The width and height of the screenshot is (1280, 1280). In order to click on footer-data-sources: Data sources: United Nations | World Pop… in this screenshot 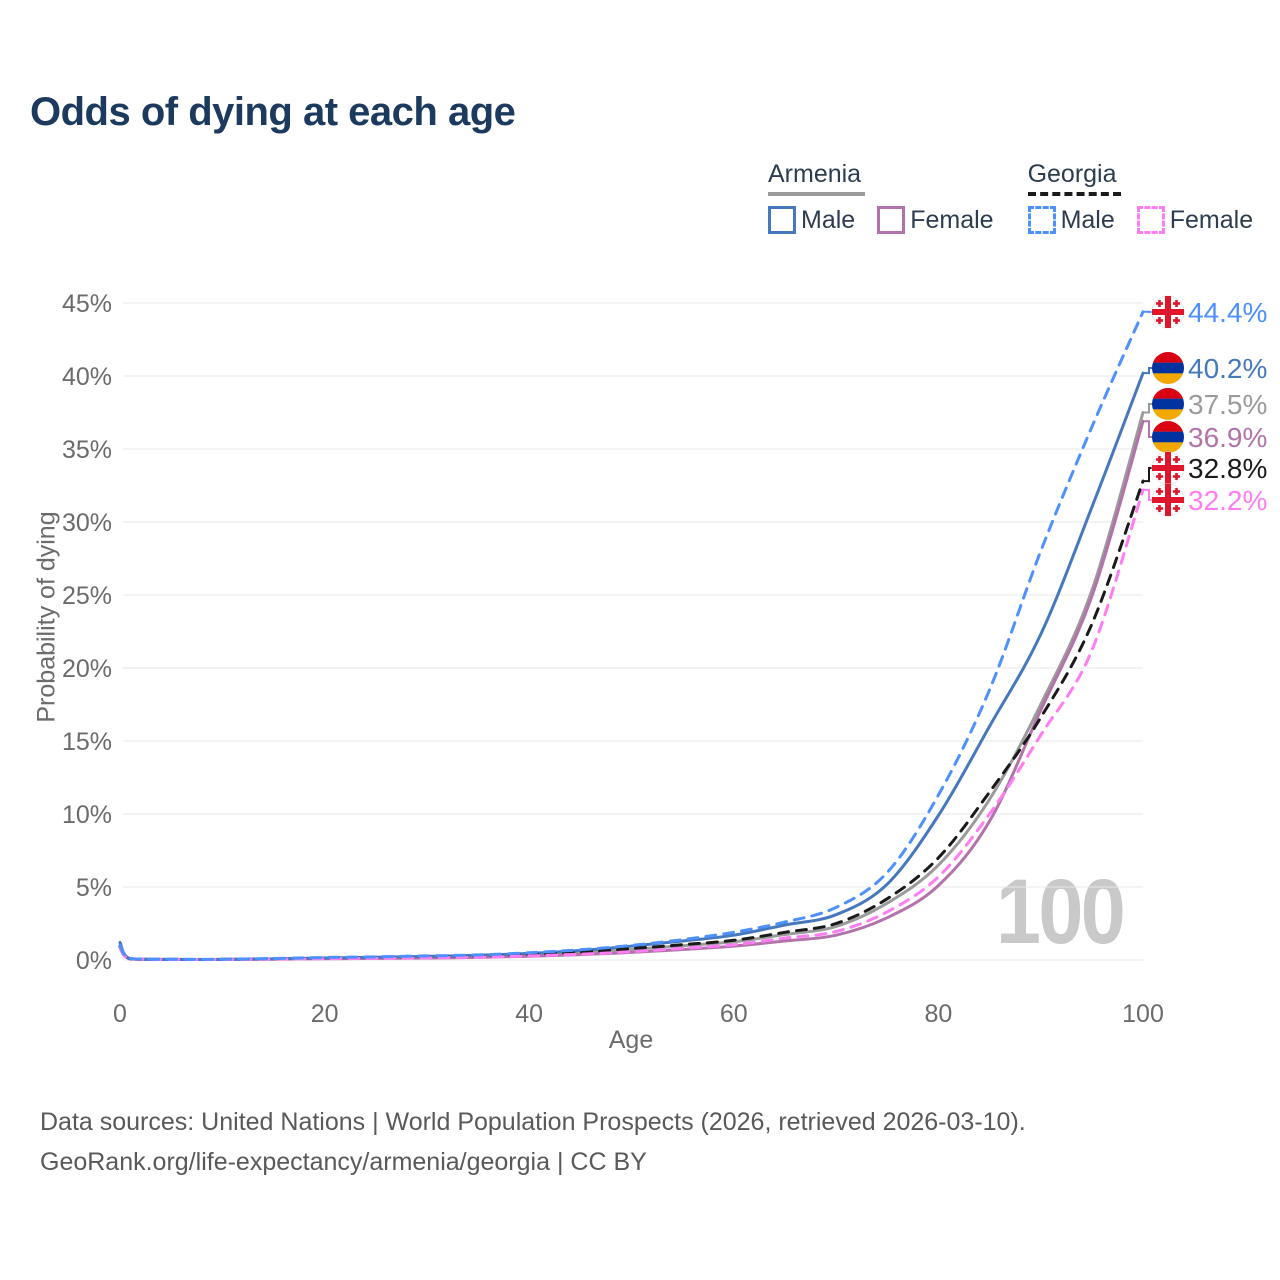, I will do `click(533, 1122)`.